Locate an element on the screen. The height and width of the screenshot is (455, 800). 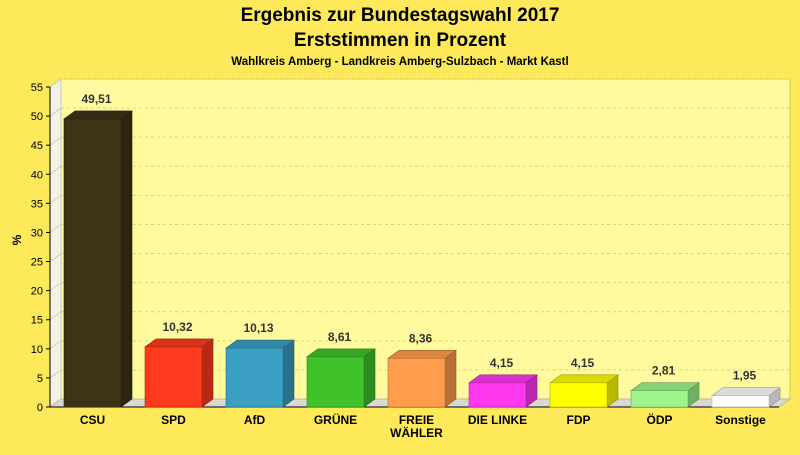
x-tick-label: SPD is located at coordinates (173, 420).